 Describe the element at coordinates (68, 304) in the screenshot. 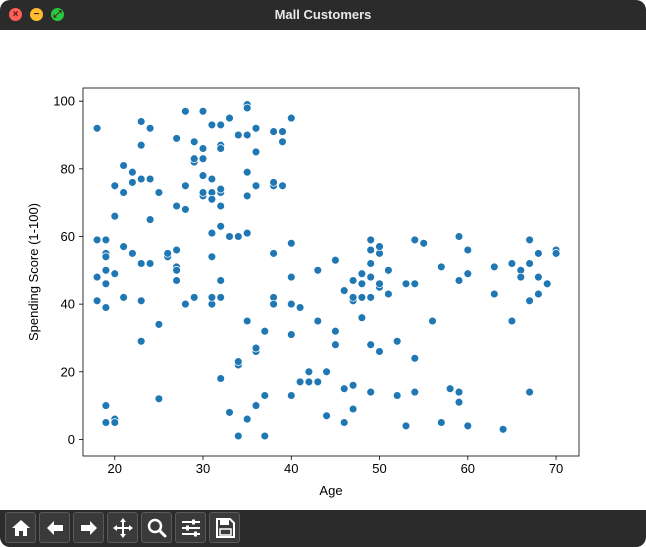

I see `y-tick-label: 40` at that location.